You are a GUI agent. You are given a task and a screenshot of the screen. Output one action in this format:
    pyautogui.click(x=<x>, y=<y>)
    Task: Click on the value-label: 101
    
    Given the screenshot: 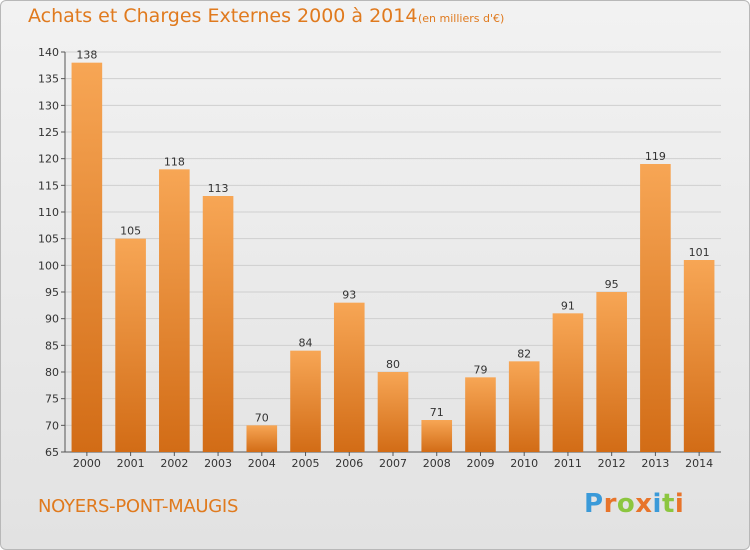 What is the action you would take?
    pyautogui.click(x=699, y=252)
    